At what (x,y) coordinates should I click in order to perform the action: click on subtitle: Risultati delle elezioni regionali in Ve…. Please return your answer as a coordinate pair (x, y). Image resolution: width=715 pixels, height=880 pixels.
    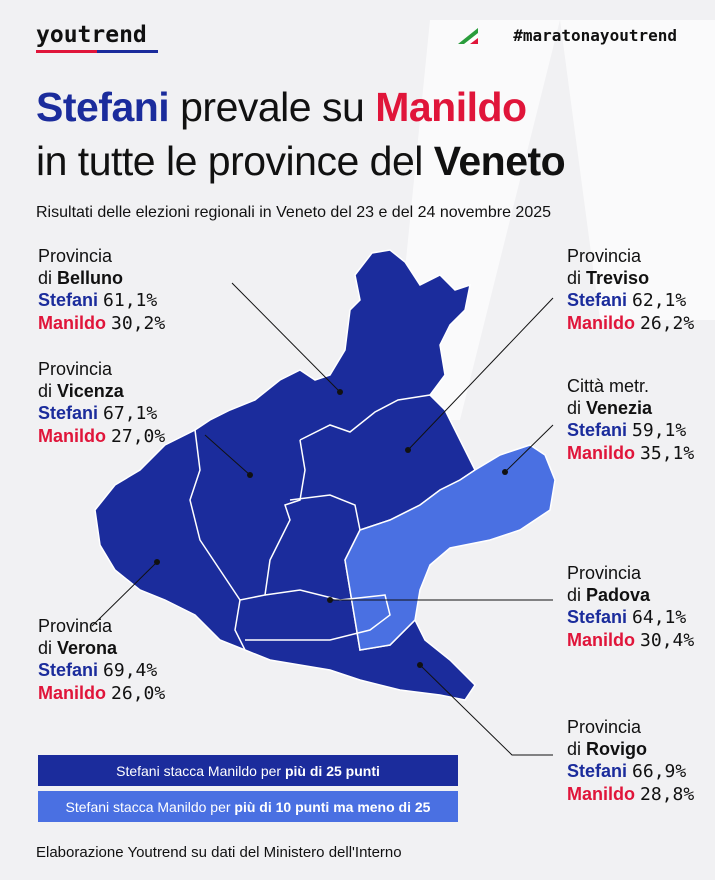
    Looking at the image, I should click on (294, 212).